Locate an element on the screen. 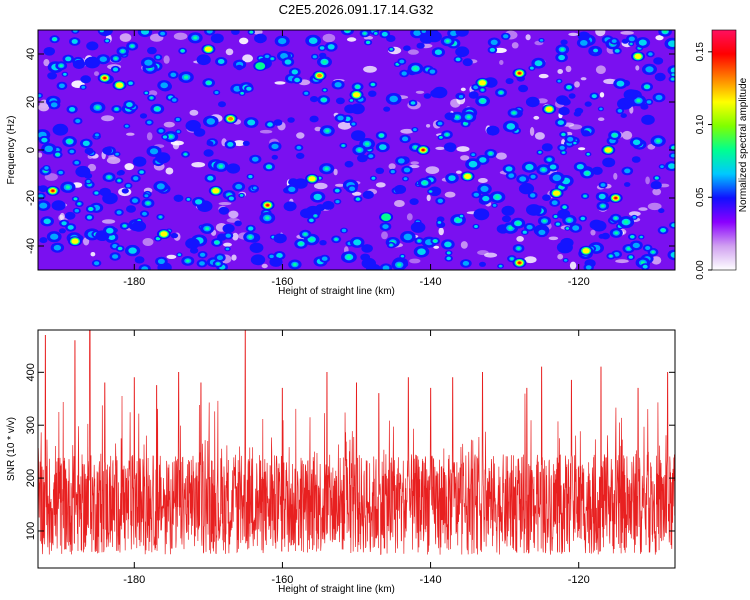 Image resolution: width=750 pixels, height=600 pixels. y-tick-label: 200 is located at coordinates (31, 478).